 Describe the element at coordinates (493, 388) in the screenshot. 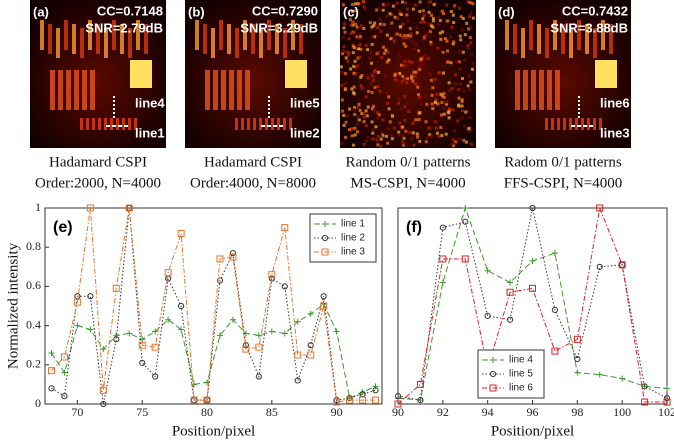

I see `legend-symbol` at that location.